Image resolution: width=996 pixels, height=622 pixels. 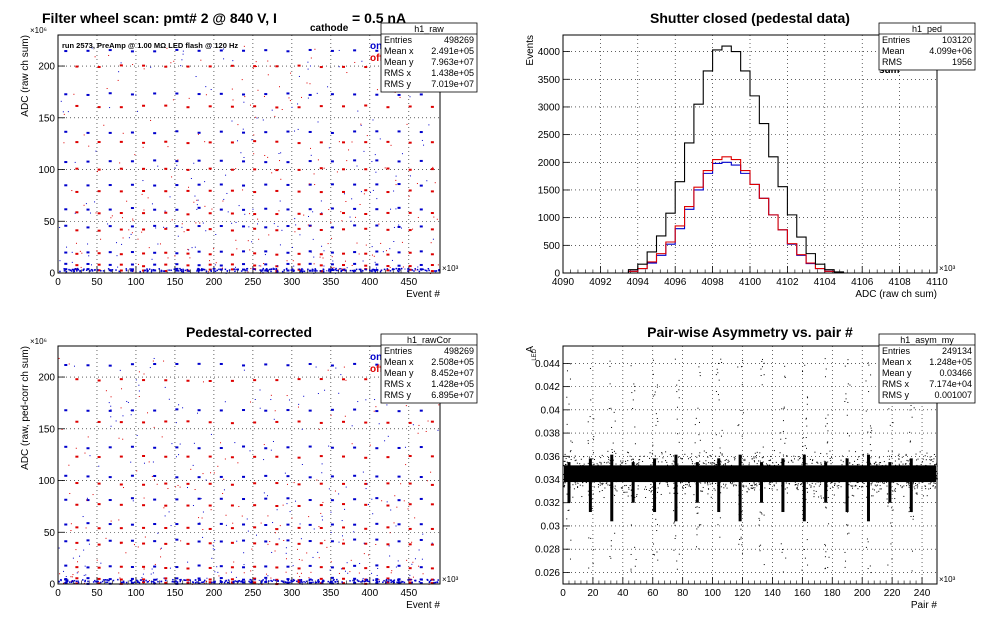 What do you see at coordinates (600, 282) in the screenshot?
I see `x-tick-label-1: 4092` at bounding box center [600, 282].